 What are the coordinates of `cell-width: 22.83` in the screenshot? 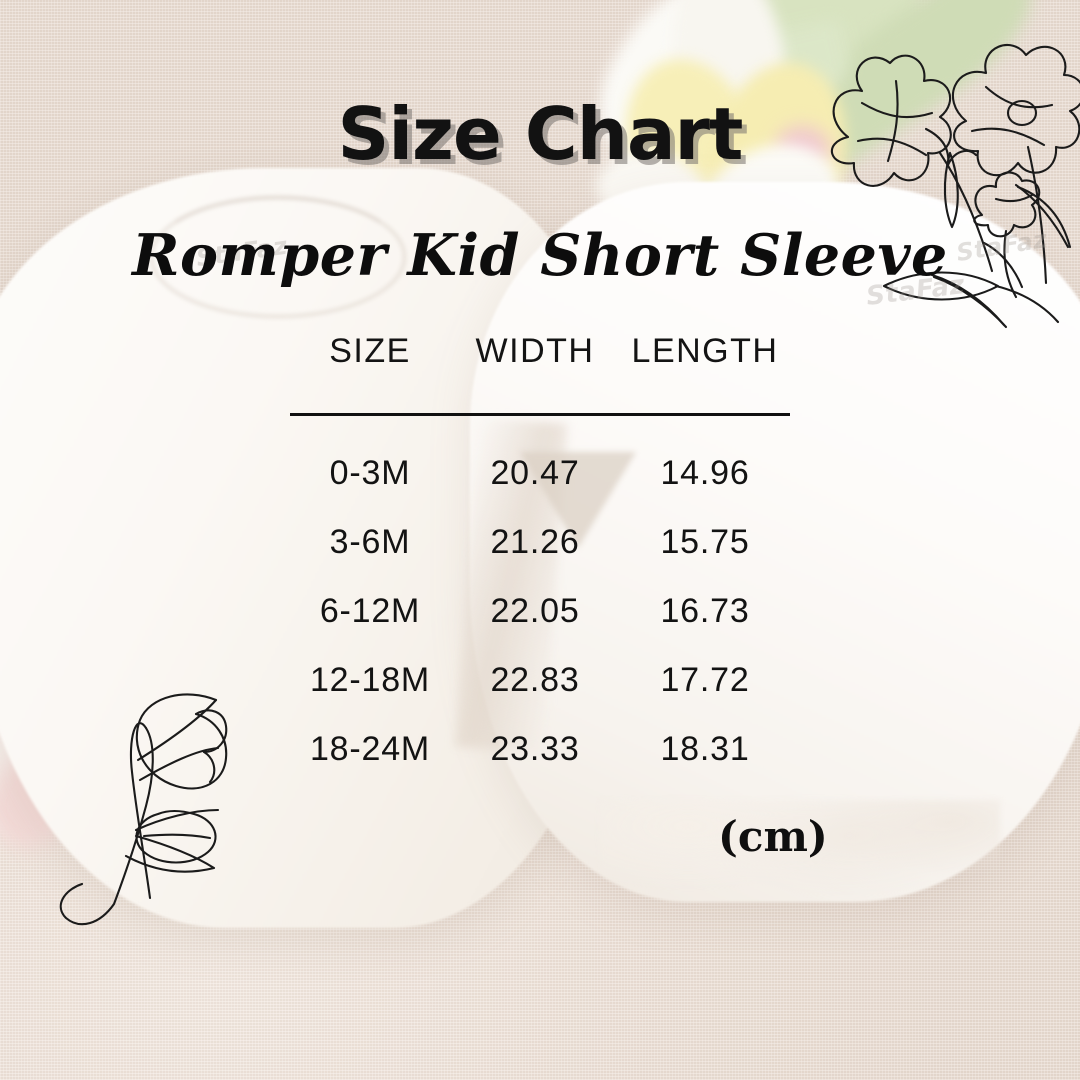 It's located at (535, 680).